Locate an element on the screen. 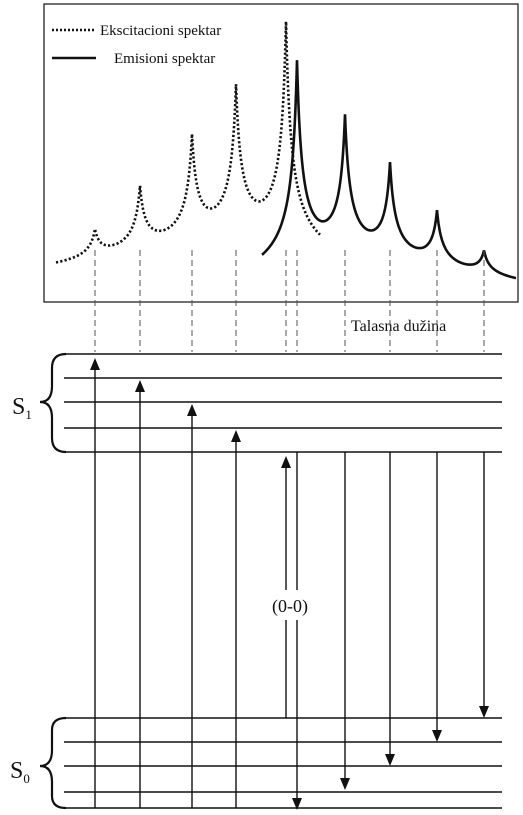  s0-brace is located at coordinates (53, 763).